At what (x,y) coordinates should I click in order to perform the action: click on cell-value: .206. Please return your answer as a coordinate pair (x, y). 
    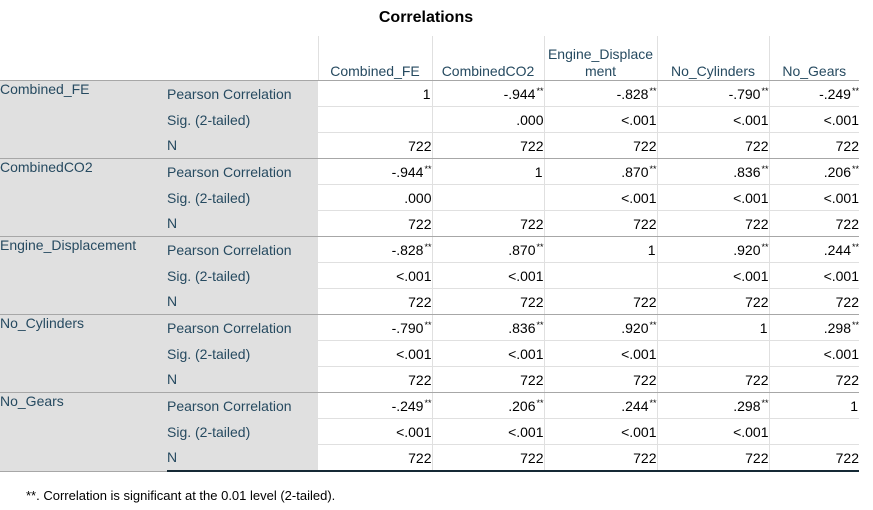
    Looking at the image, I should click on (837, 171).